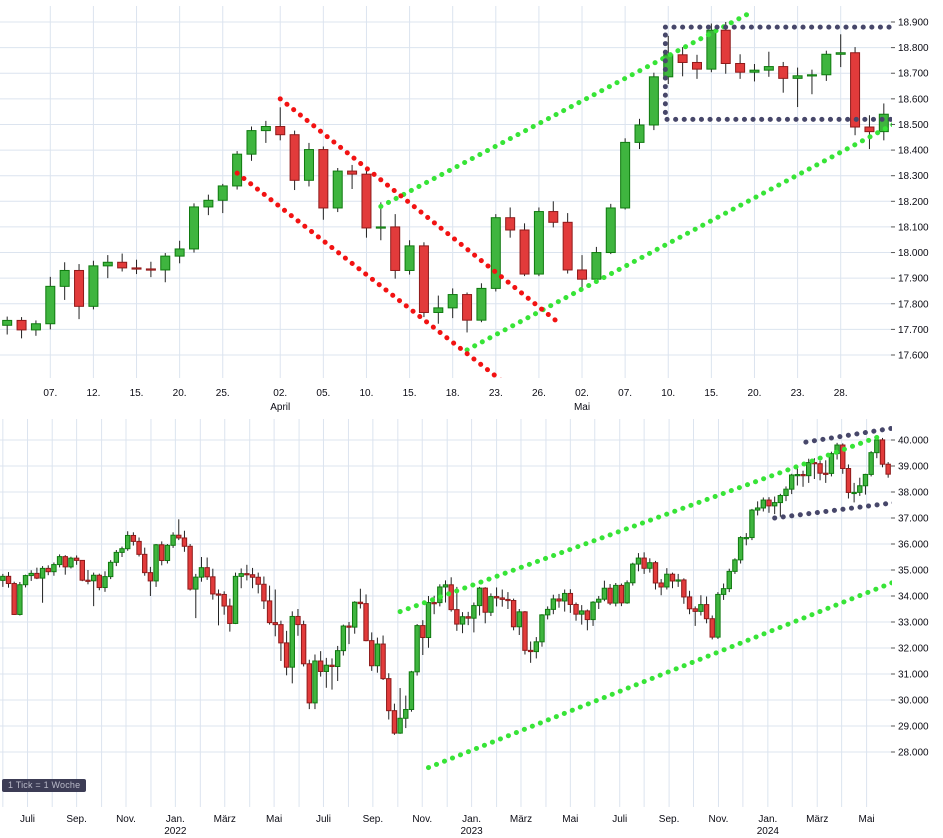 The image size is (943, 838). What do you see at coordinates (625, 393) in the screenshot?
I see `x-axis-label: 07.` at bounding box center [625, 393].